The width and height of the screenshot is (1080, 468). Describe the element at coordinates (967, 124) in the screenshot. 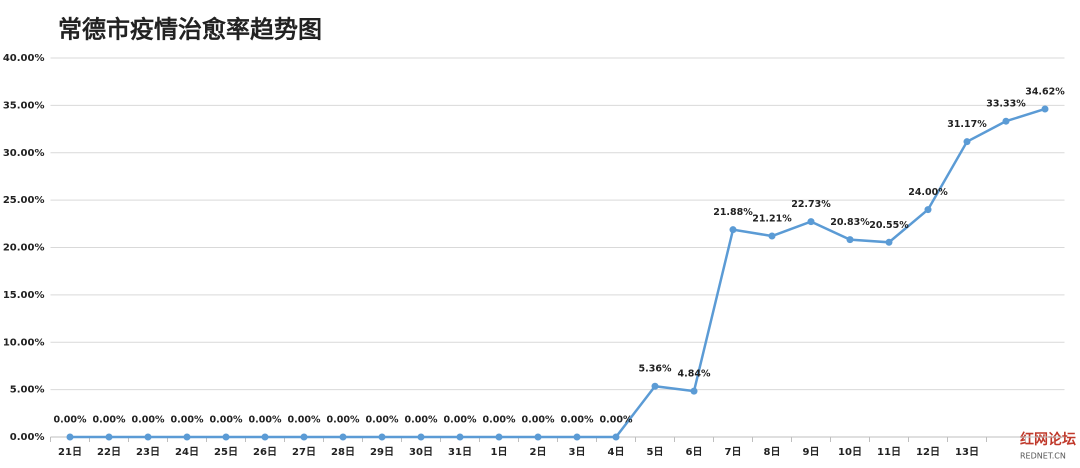

I see `value-label: 31.17%` at that location.